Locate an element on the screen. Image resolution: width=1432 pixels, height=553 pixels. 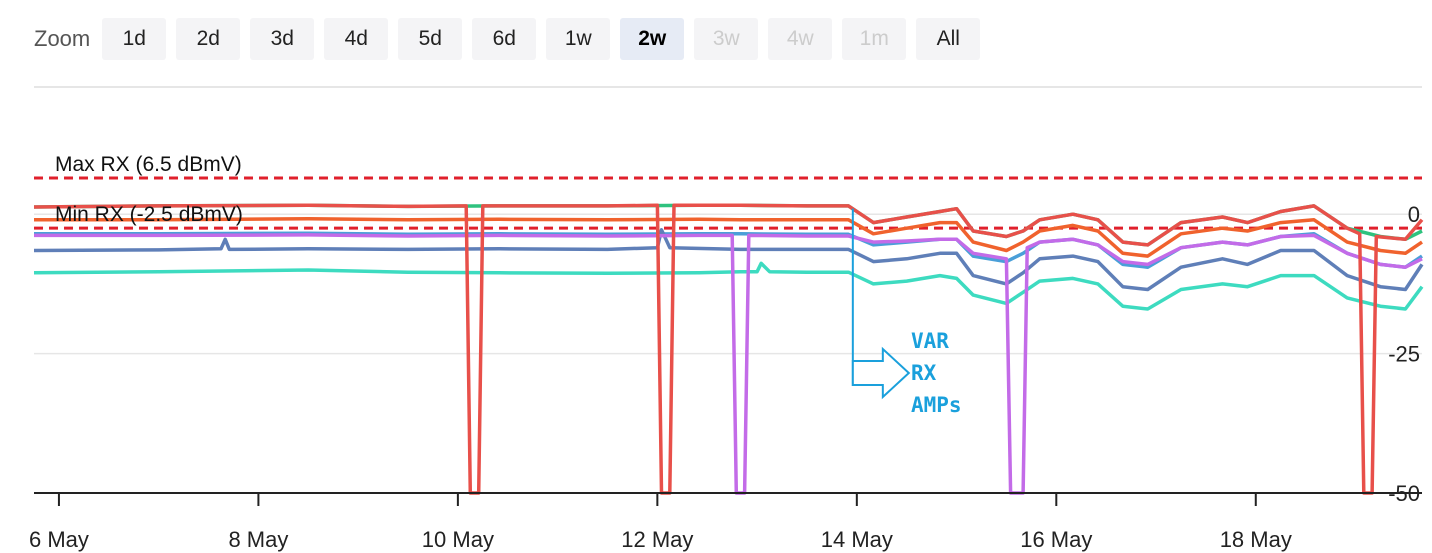
x-tick-label: 16 May is located at coordinates (1056, 539).